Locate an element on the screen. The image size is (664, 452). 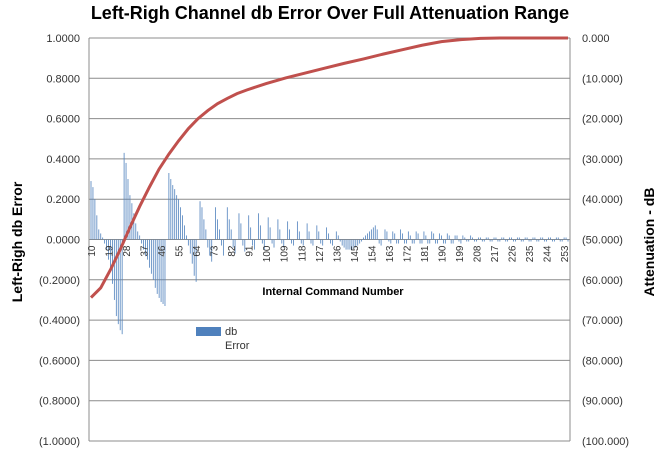
y2-tick-label: (10.000) is located at coordinates (602, 79).